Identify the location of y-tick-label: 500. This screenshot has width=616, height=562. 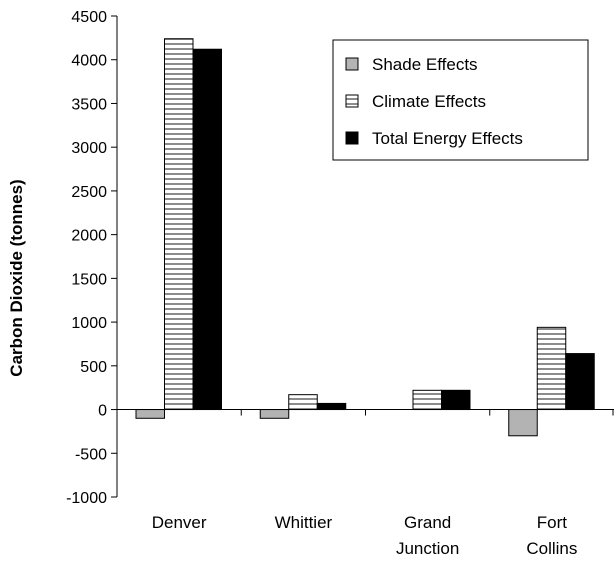
(93, 367).